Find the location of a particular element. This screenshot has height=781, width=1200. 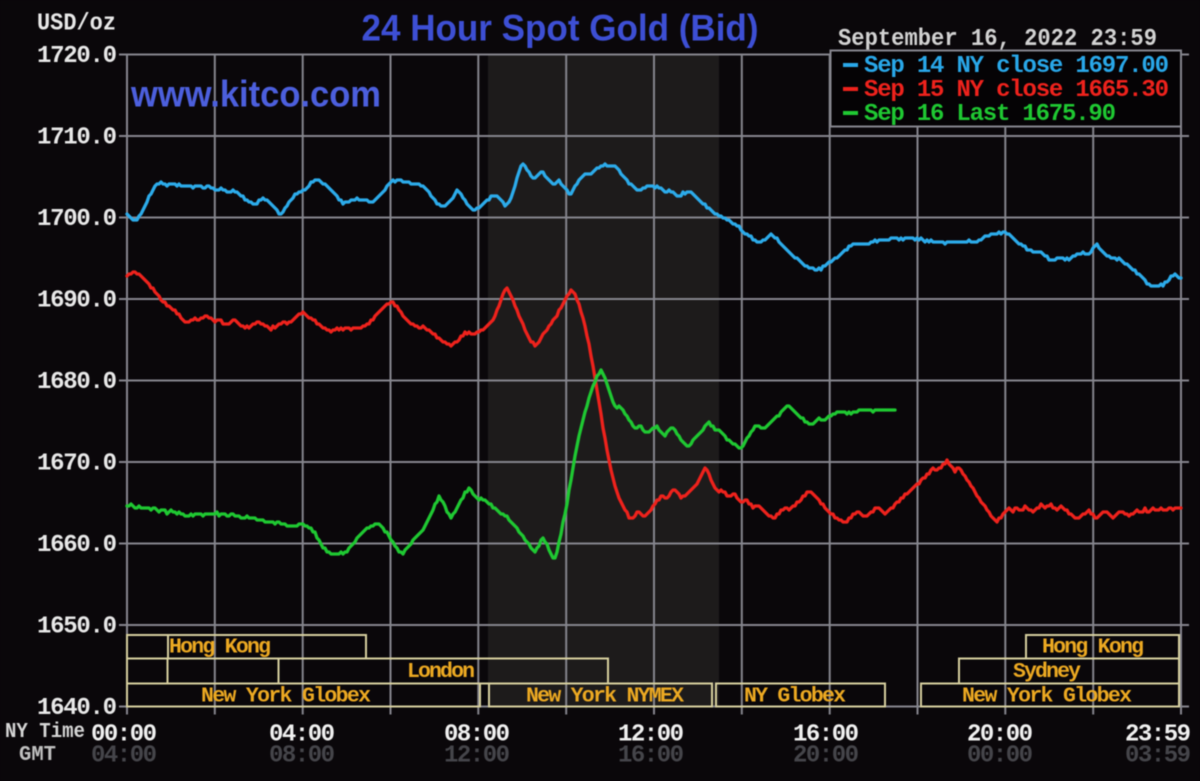

svg-text: 1640.0 is located at coordinates (77, 708).